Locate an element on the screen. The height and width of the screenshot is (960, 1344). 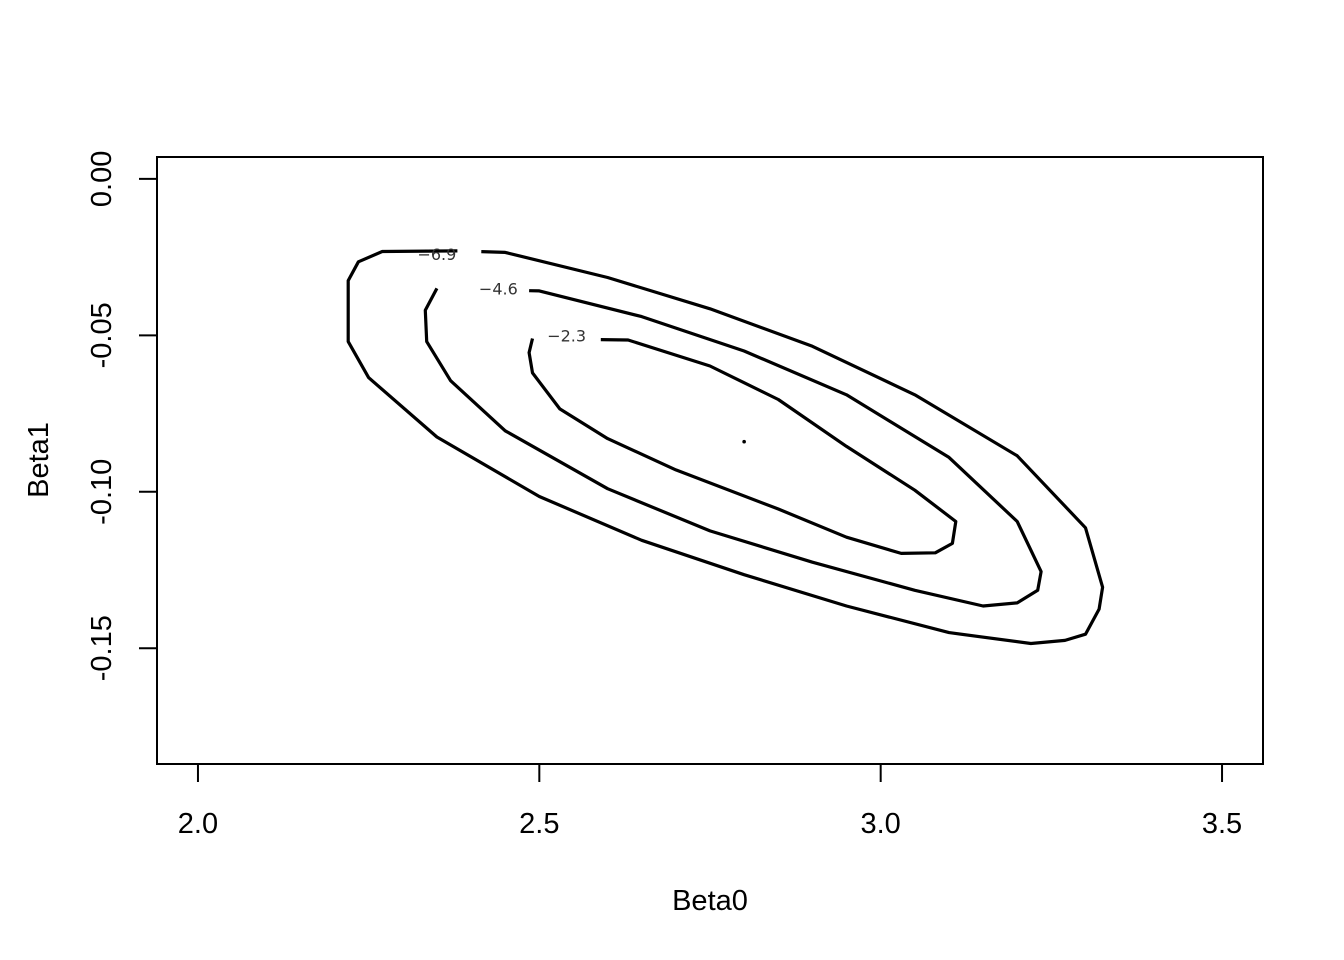
x-tick-label: 2.0 is located at coordinates (198, 824).